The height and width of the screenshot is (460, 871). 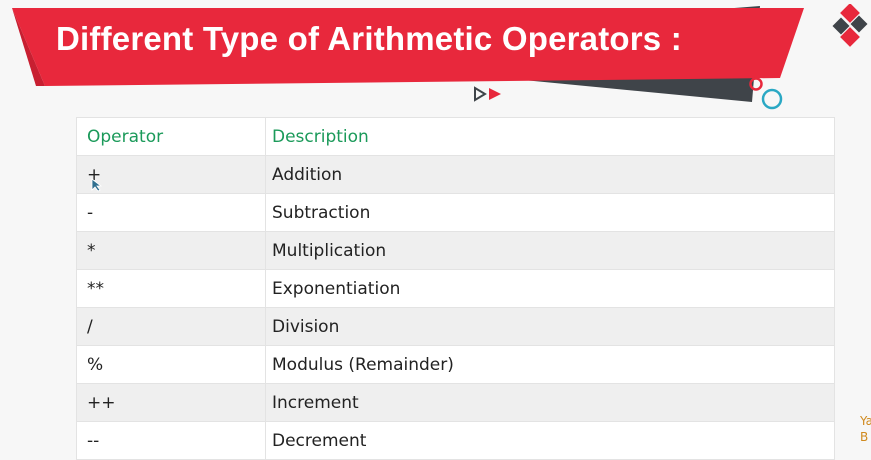 I want to click on table-row: + Addition, so click(x=455, y=174).